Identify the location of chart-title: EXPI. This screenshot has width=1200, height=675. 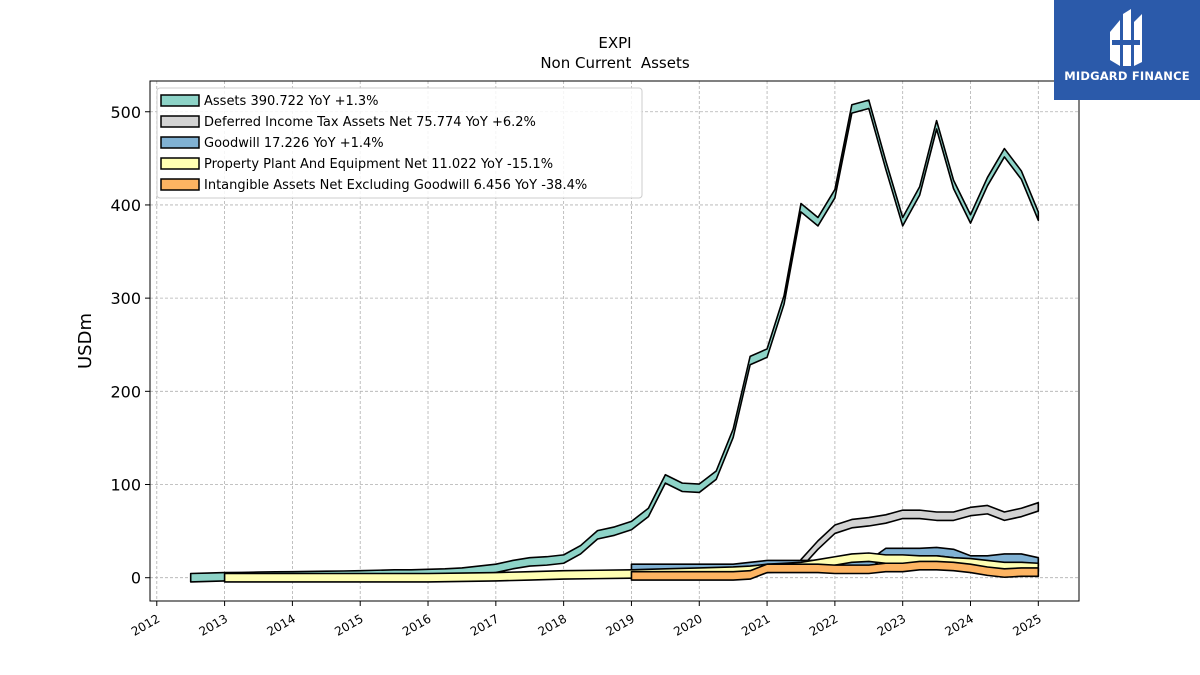
(614, 43).